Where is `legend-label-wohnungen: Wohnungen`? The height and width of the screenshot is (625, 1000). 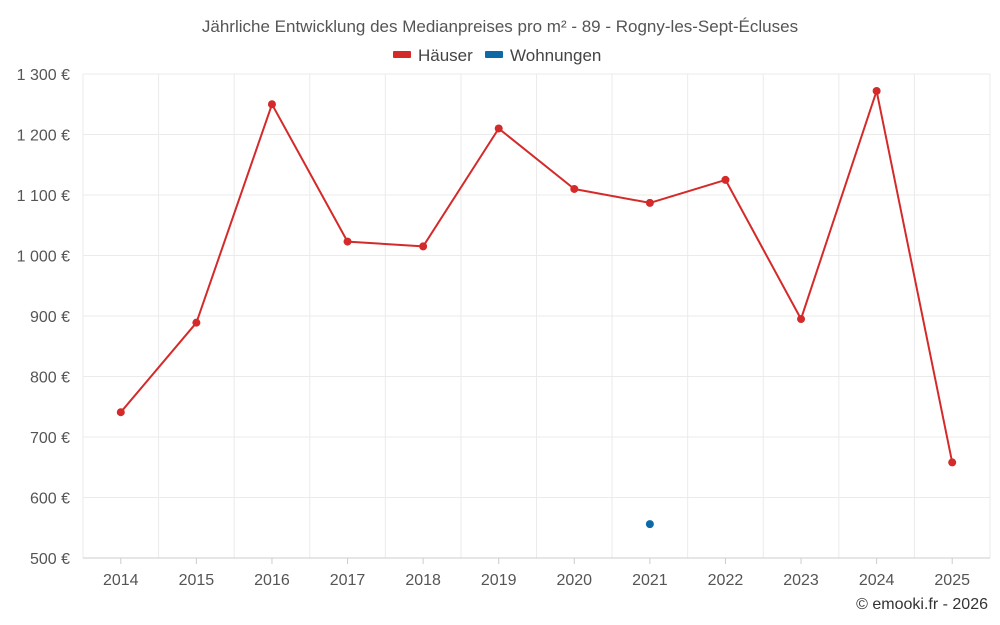
legend-label-wohnungen: Wohnungen is located at coordinates (555, 55).